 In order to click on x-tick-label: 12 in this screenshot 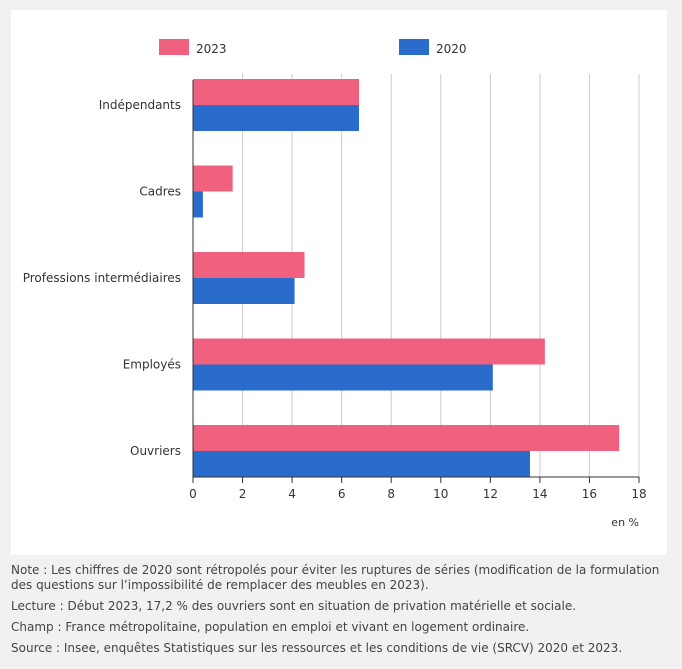, I will do `click(490, 494)`.